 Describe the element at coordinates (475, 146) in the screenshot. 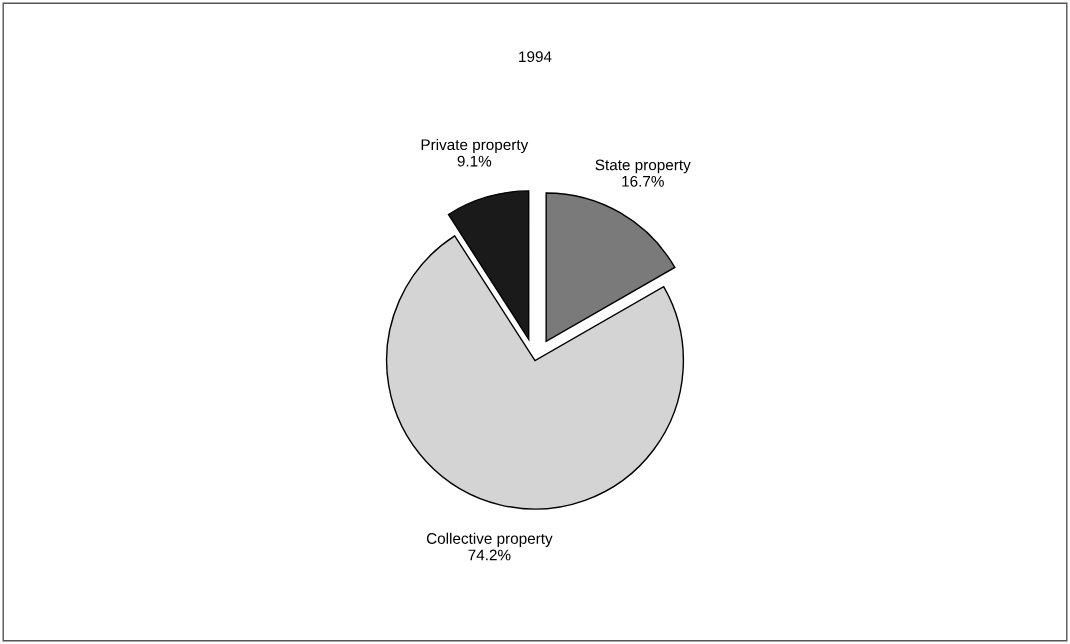

I see `slice-label: Private property` at that location.